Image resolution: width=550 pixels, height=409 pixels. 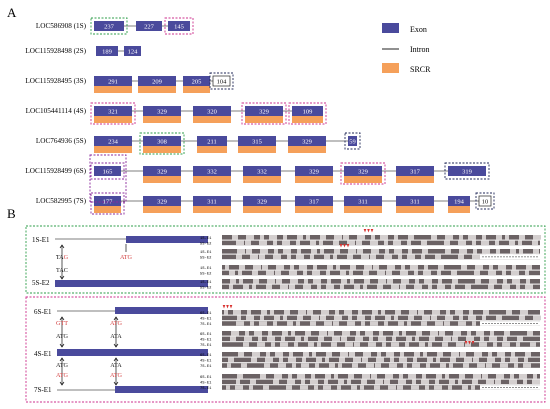 I want to click on codon-tac: TAC, so click(x=62, y=270).